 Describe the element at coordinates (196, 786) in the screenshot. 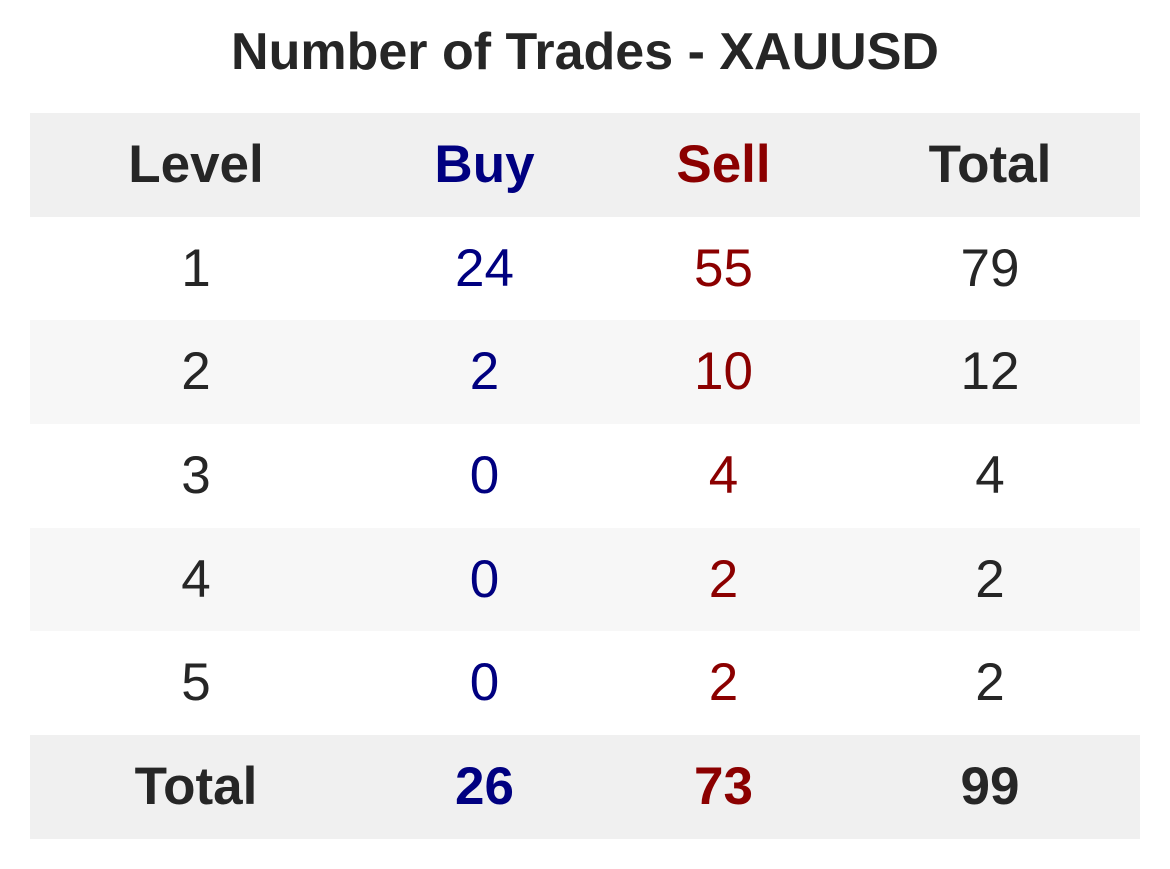

I see `total-label-cell: Total` at that location.